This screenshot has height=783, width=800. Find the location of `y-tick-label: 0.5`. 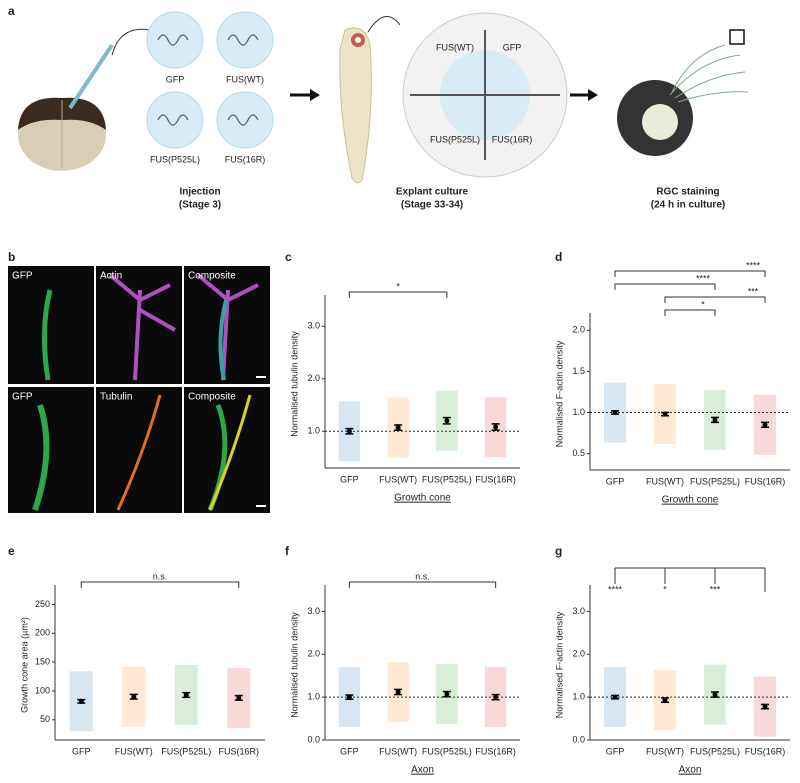

y-tick-label: 0.5 is located at coordinates (578, 453).